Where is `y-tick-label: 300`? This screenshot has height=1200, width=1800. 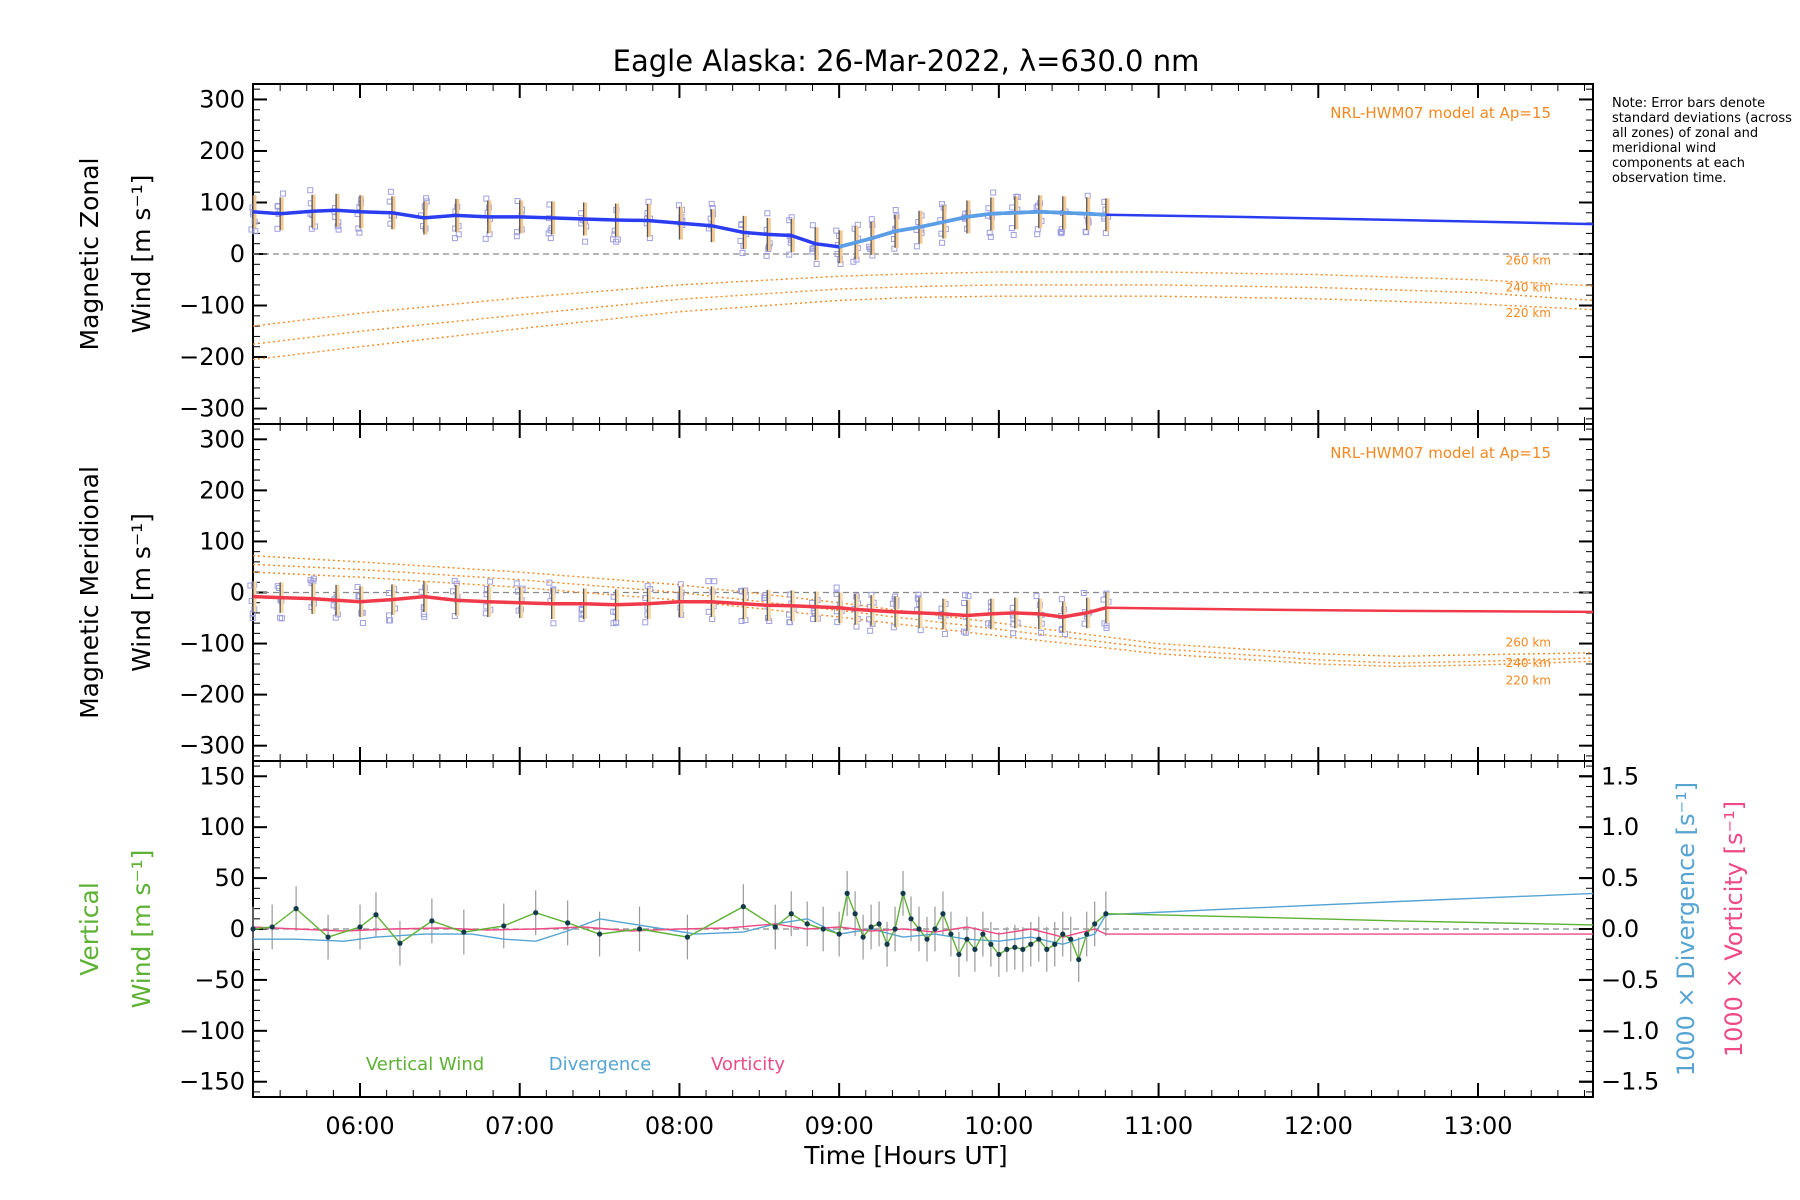
y-tick-label: 300 is located at coordinates (222, 439).